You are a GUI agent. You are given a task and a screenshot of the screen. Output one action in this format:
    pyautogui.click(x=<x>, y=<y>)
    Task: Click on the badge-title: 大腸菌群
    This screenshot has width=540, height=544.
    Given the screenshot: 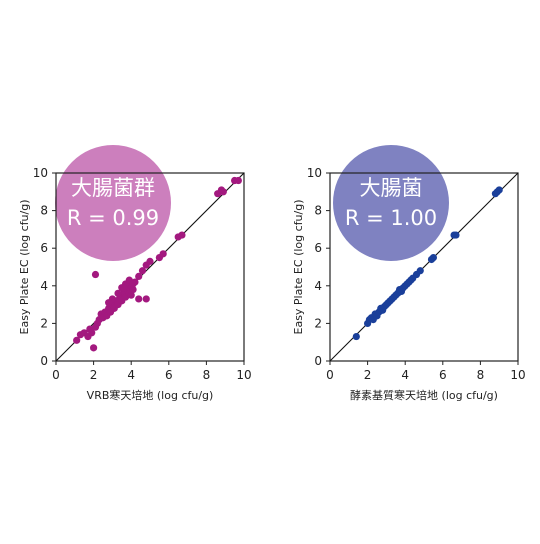 What is the action you would take?
    pyautogui.click(x=113, y=188)
    